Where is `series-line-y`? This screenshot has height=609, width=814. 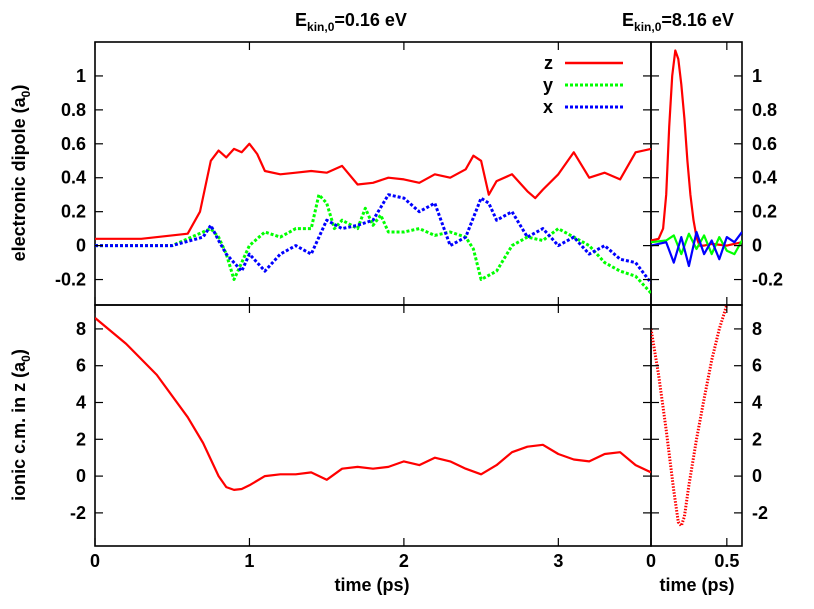
series-line-y is located at coordinates (373, 244).